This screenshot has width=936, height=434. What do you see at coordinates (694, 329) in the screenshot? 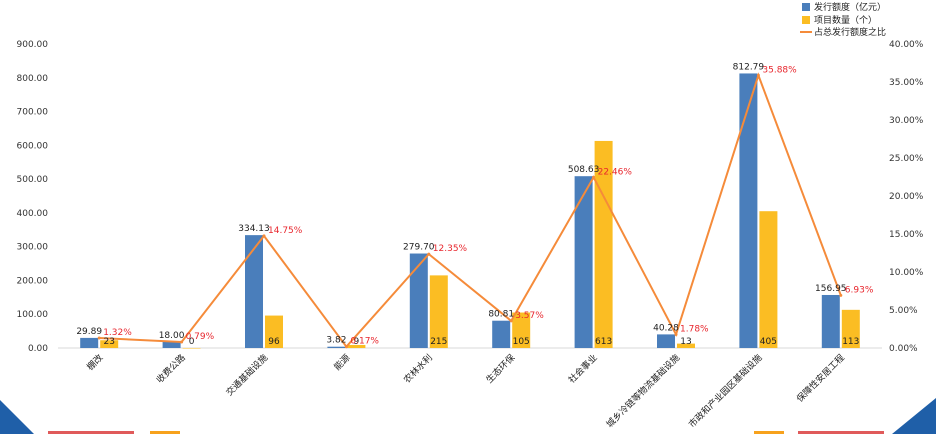
I see `ratio-label: 1.78%` at bounding box center [694, 329].